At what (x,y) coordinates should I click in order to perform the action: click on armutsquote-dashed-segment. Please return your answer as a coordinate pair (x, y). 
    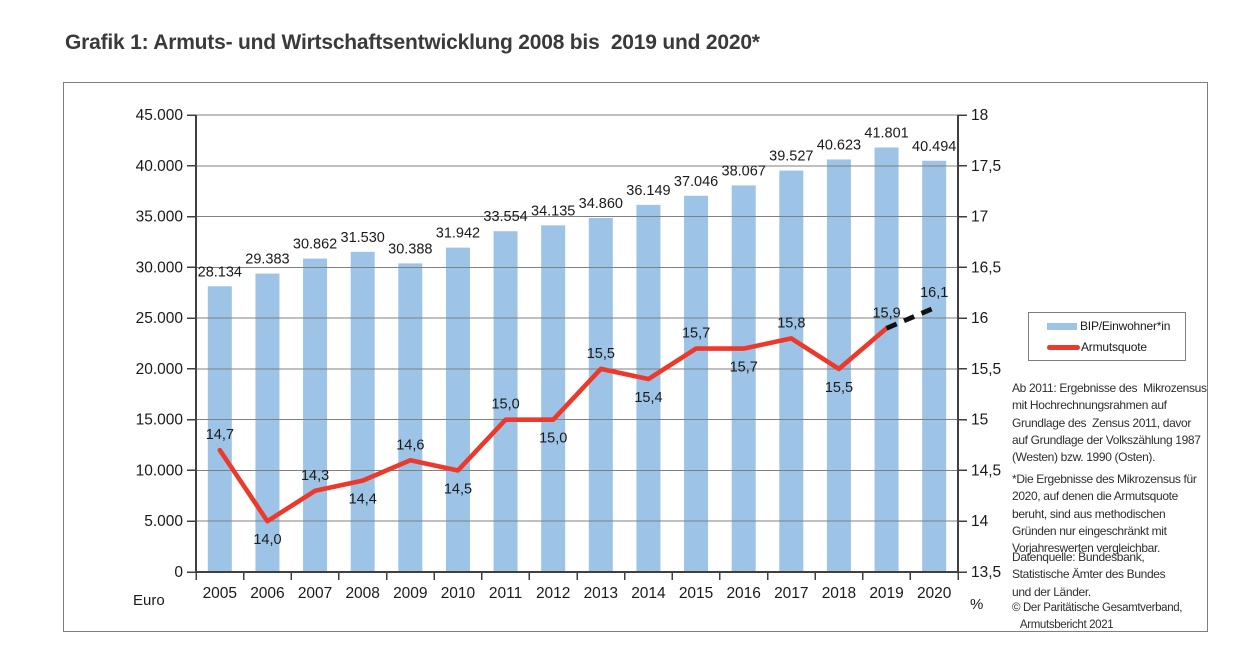
    Looking at the image, I should click on (910, 318).